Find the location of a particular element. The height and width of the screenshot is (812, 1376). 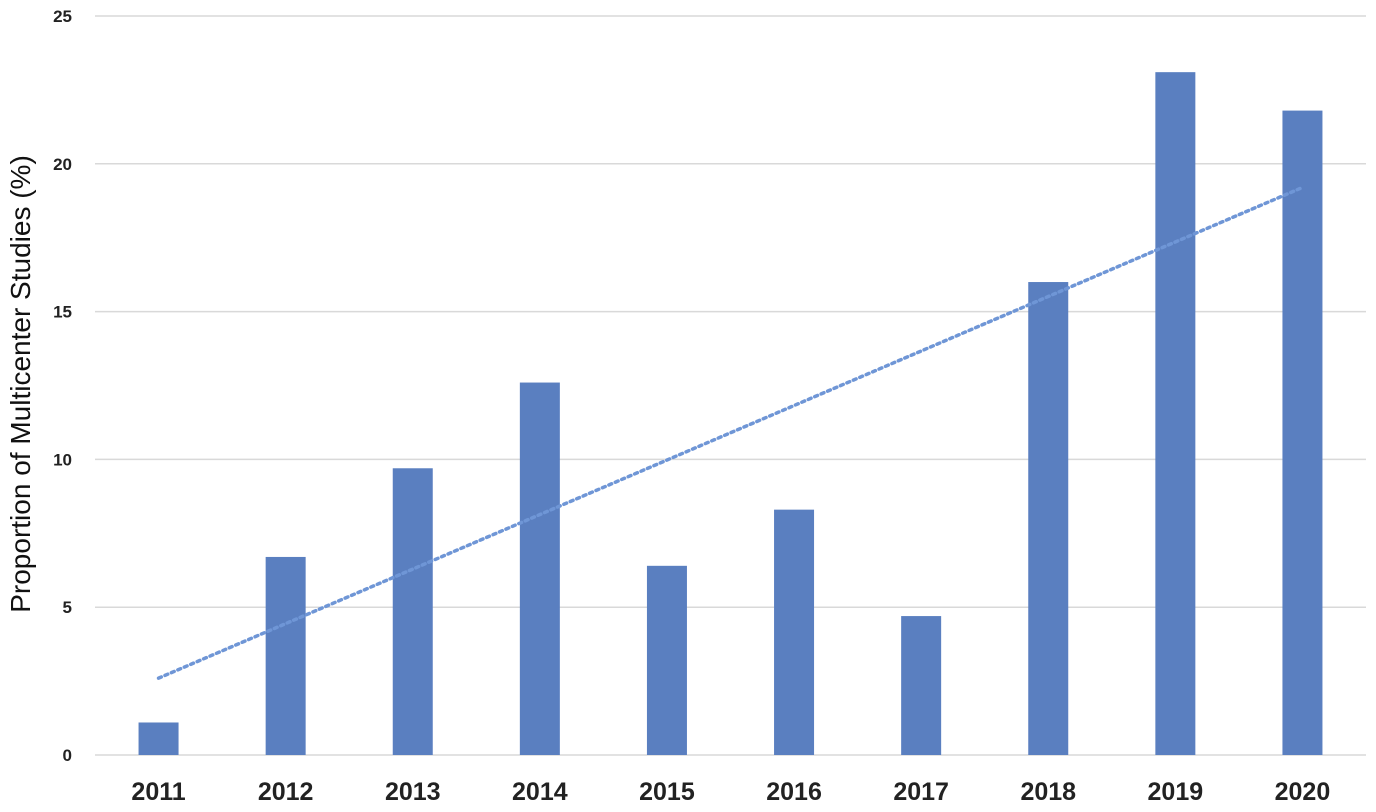

y-tick-label: 0 is located at coordinates (67, 755).